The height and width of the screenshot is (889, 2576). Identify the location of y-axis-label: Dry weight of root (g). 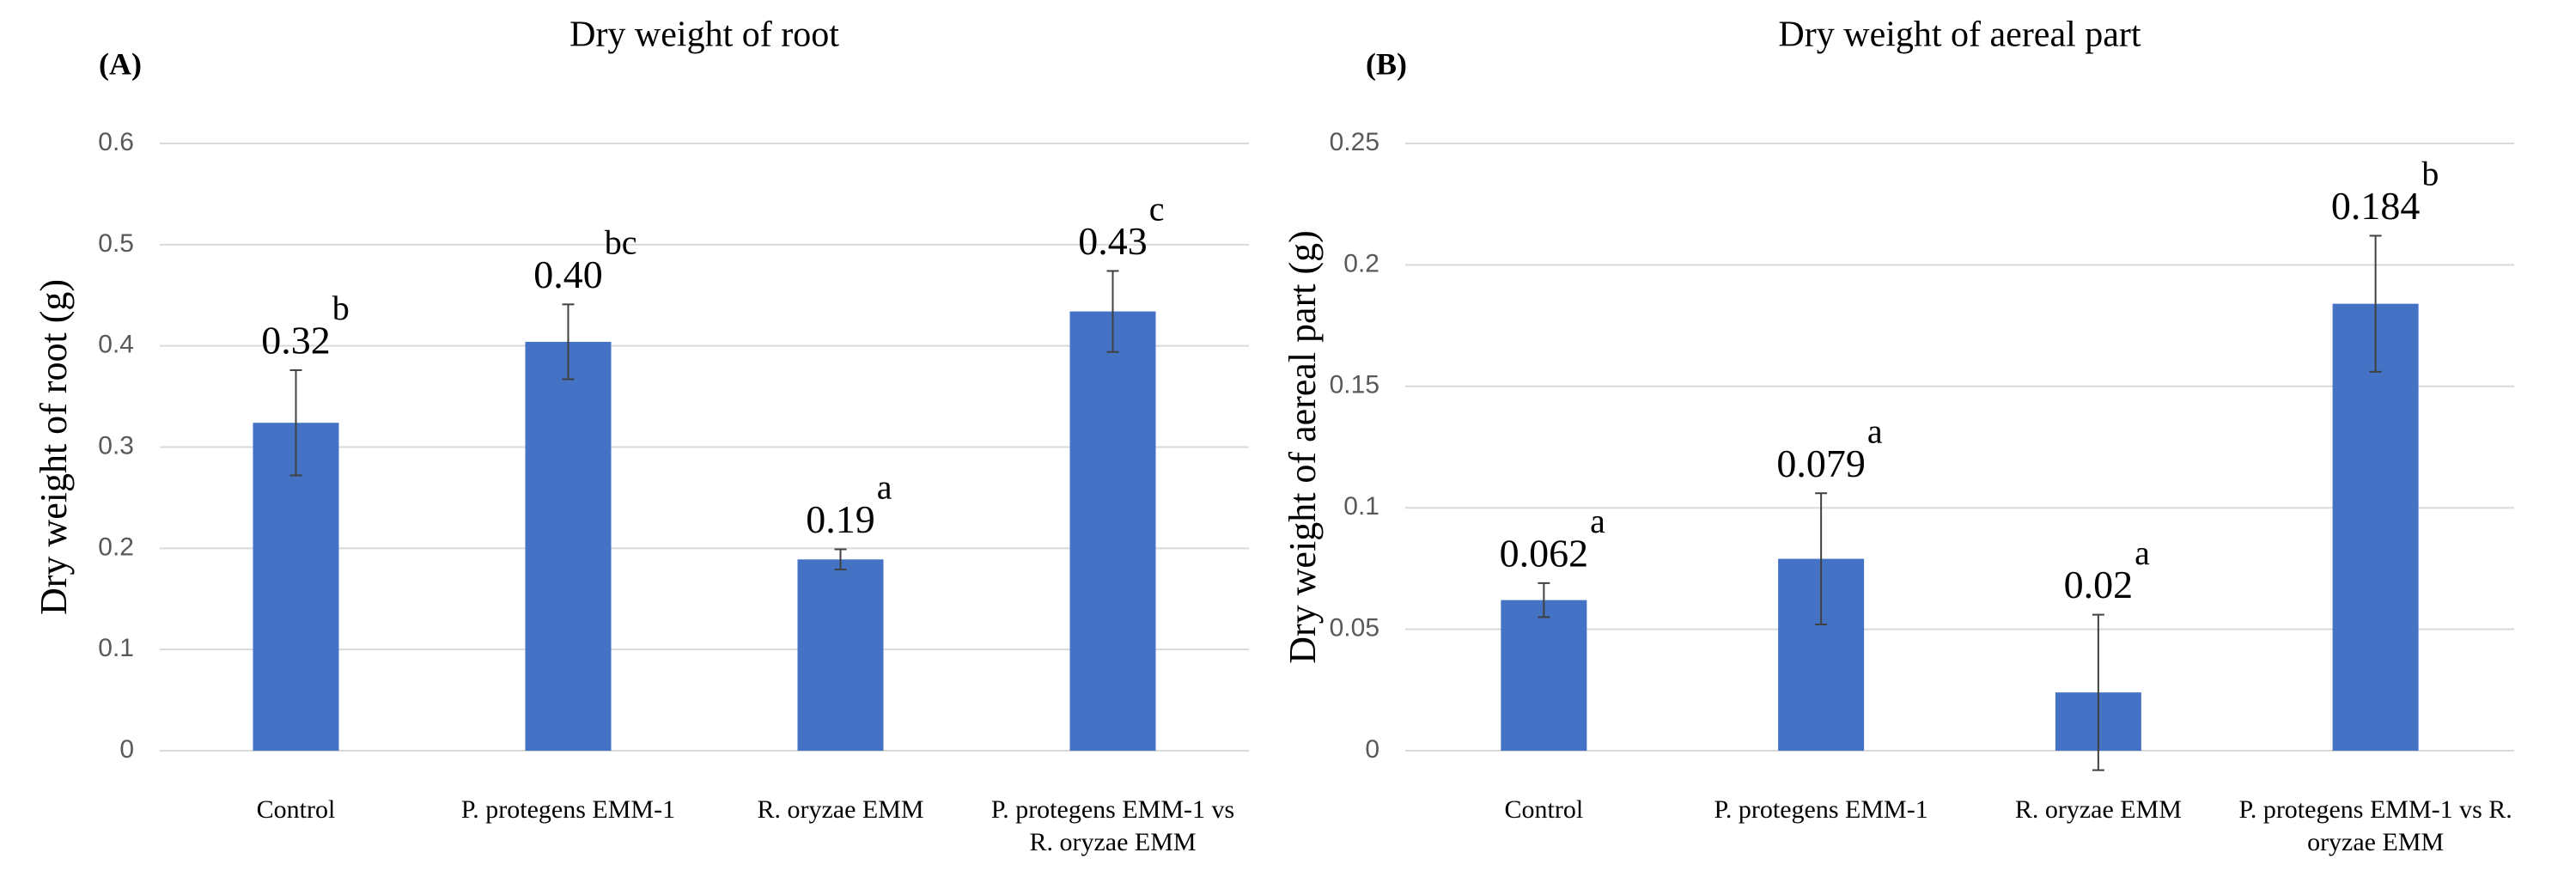
(54, 447).